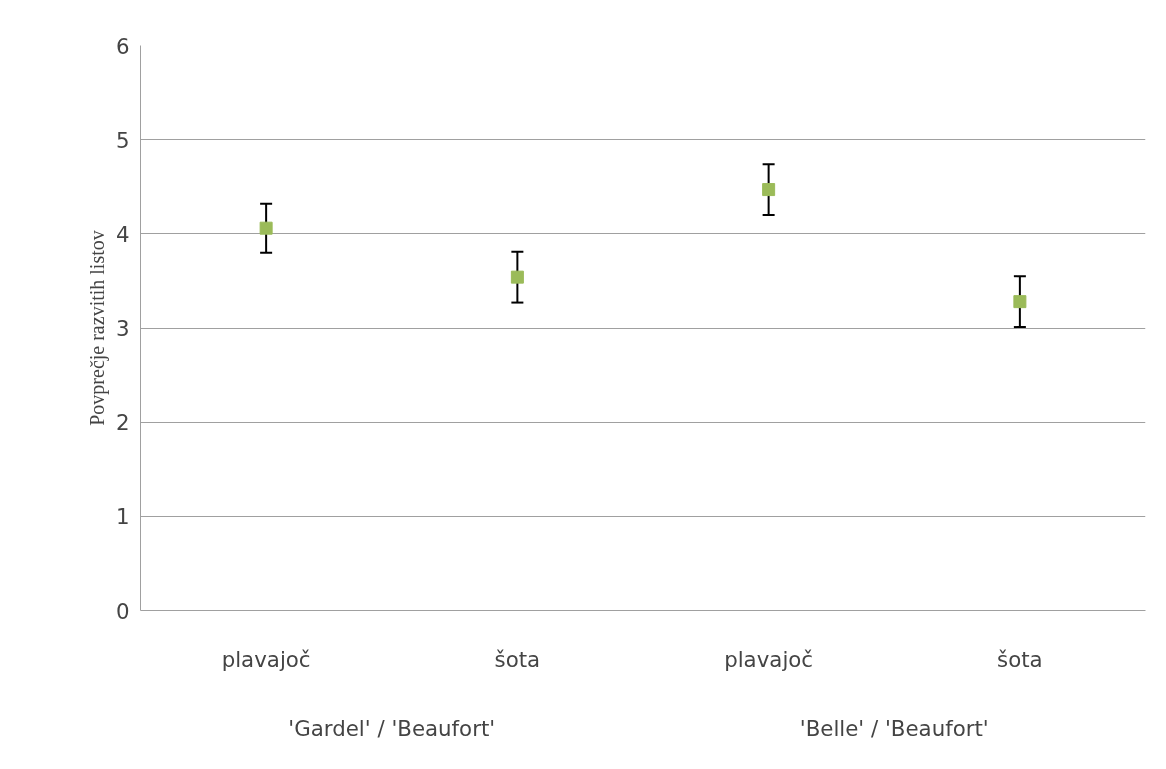  Describe the element at coordinates (122, 423) in the screenshot. I see `y-tick-label: 2` at that location.